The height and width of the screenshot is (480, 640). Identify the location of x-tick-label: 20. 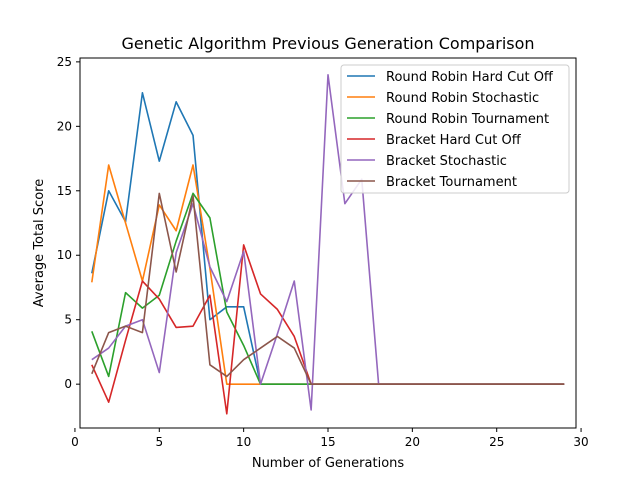
(412, 442).